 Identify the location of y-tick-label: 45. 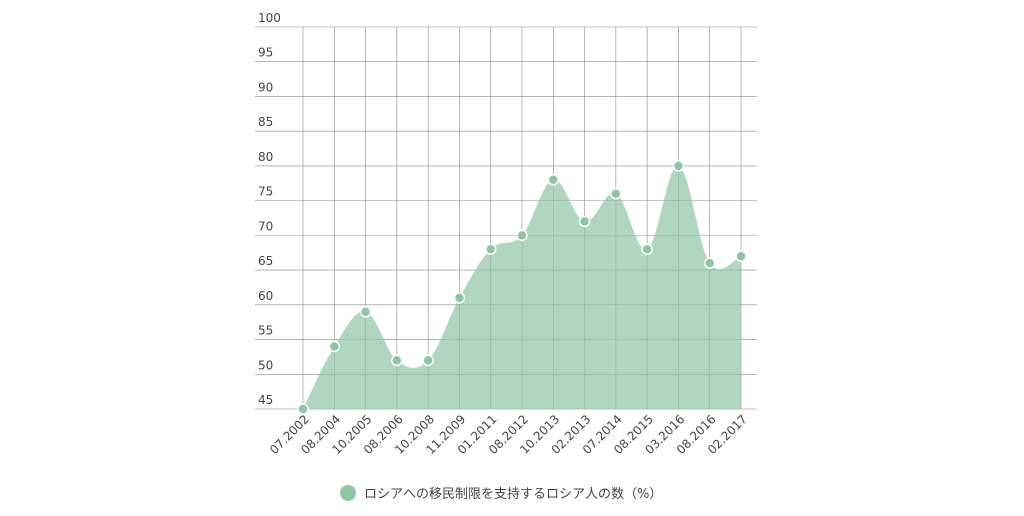
(265, 400).